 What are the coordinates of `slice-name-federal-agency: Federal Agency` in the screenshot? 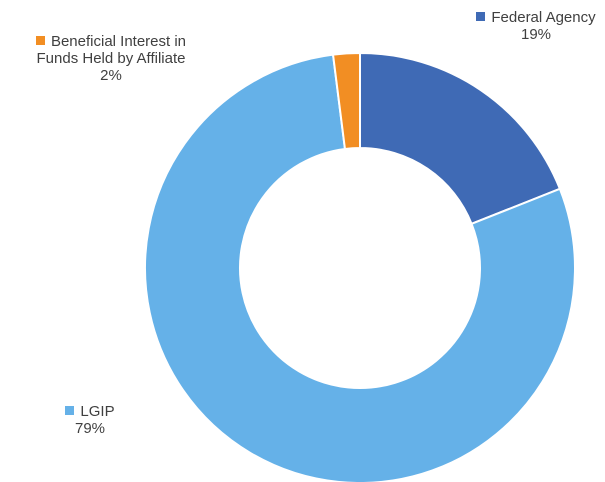 It's located at (543, 17).